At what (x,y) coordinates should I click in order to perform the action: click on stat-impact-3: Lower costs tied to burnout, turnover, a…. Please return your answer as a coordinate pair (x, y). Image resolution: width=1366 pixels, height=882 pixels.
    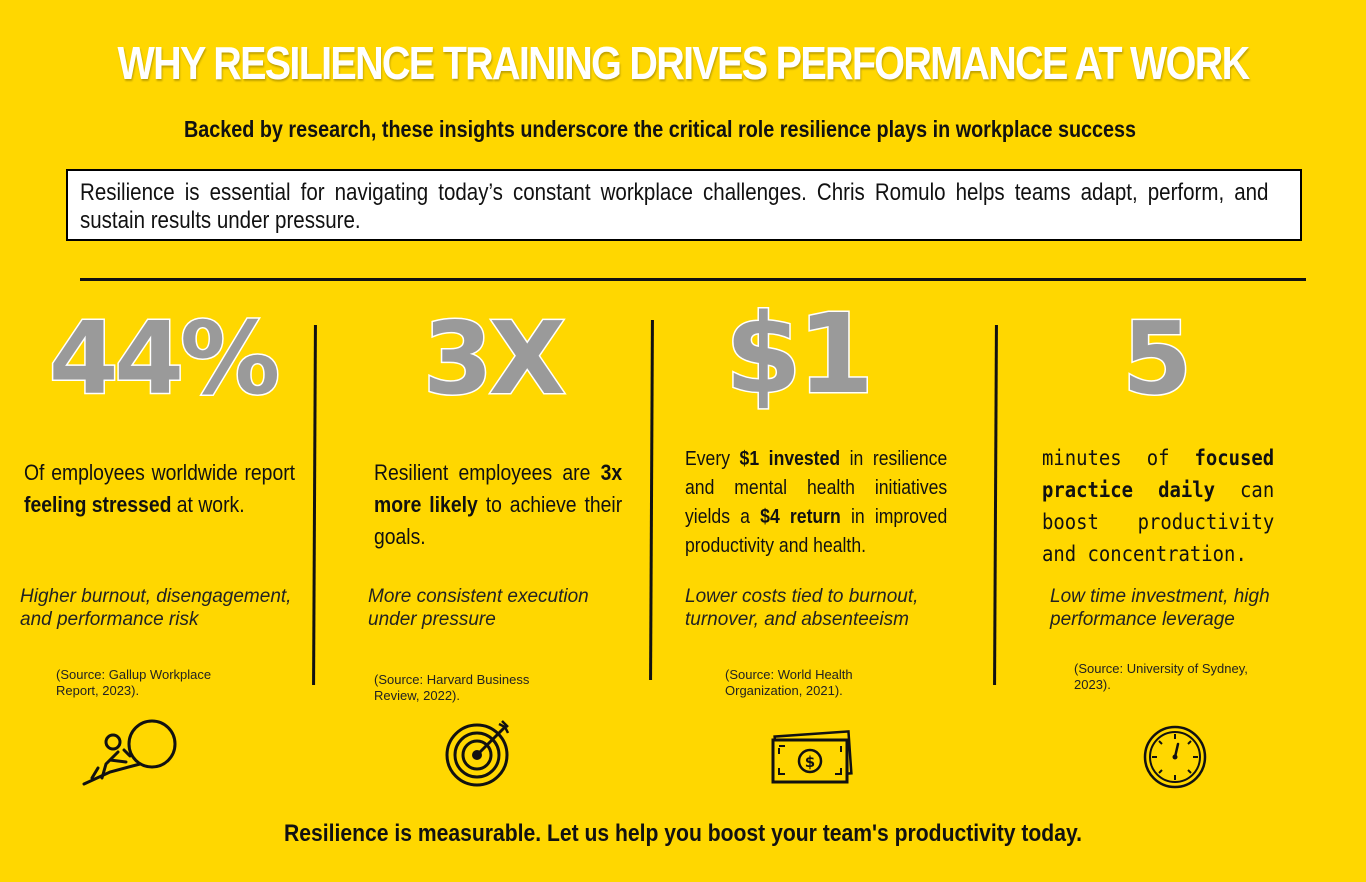
    Looking at the image, I should click on (802, 608).